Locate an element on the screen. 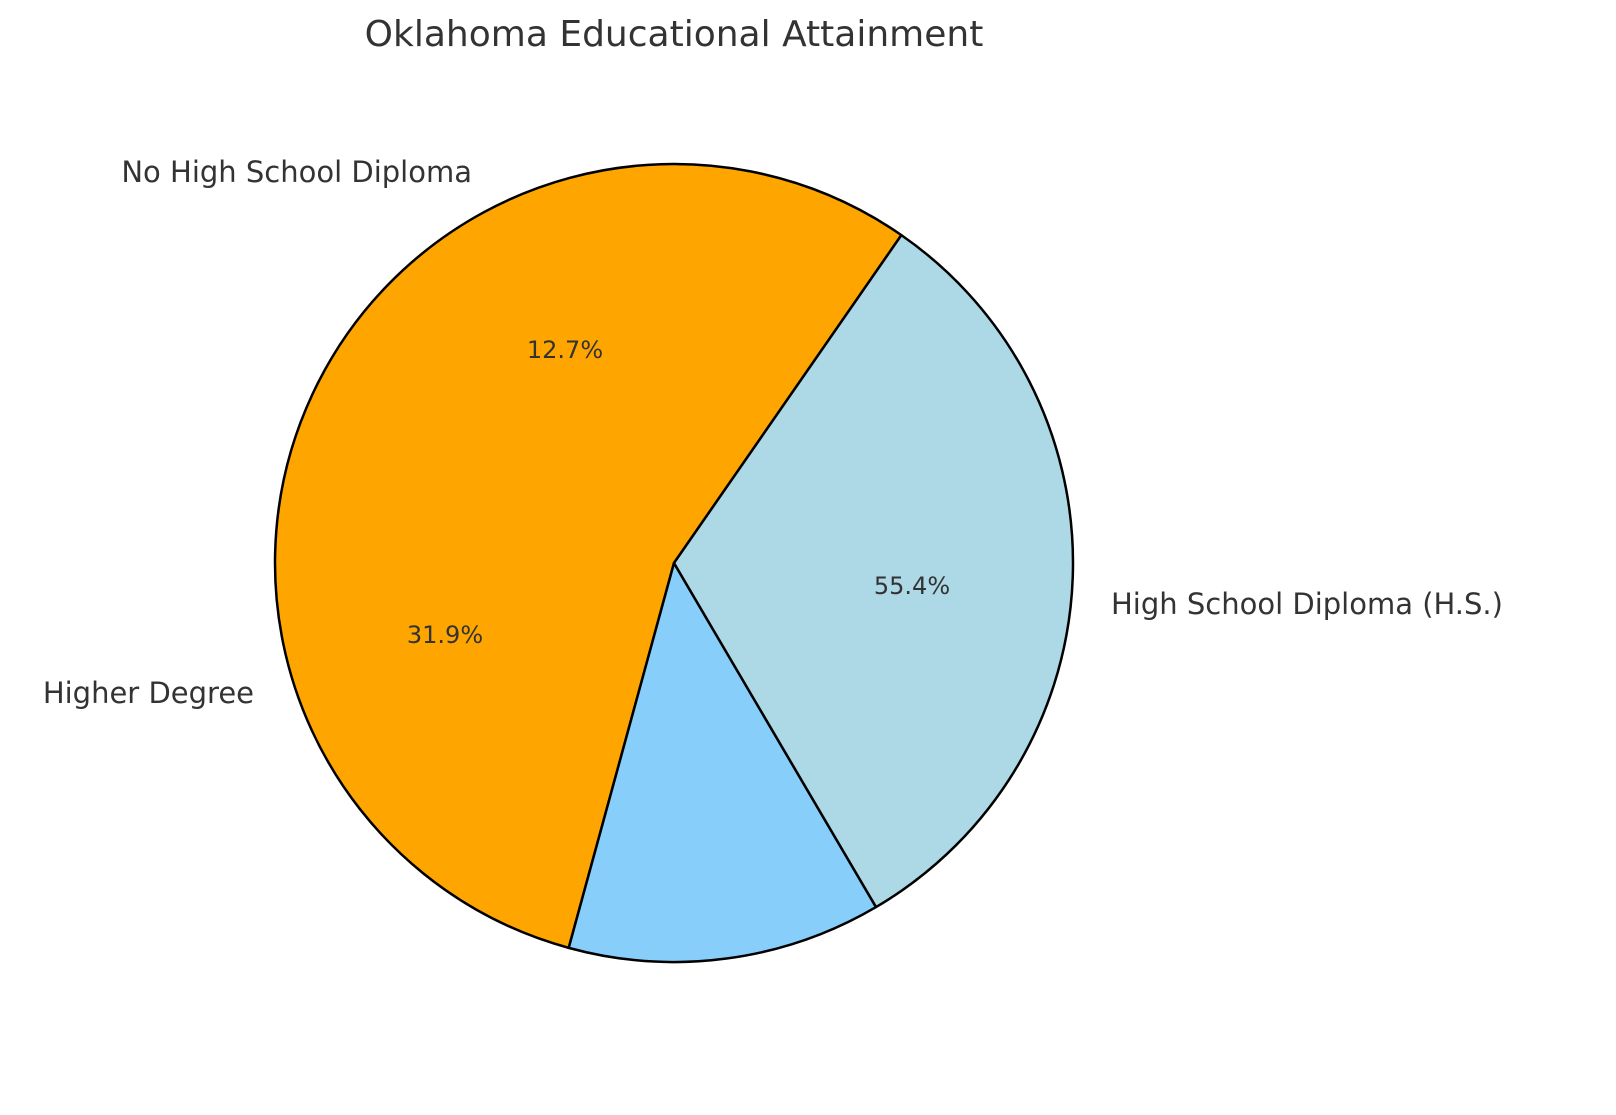  slice-no-hs is located at coordinates (722, 762).